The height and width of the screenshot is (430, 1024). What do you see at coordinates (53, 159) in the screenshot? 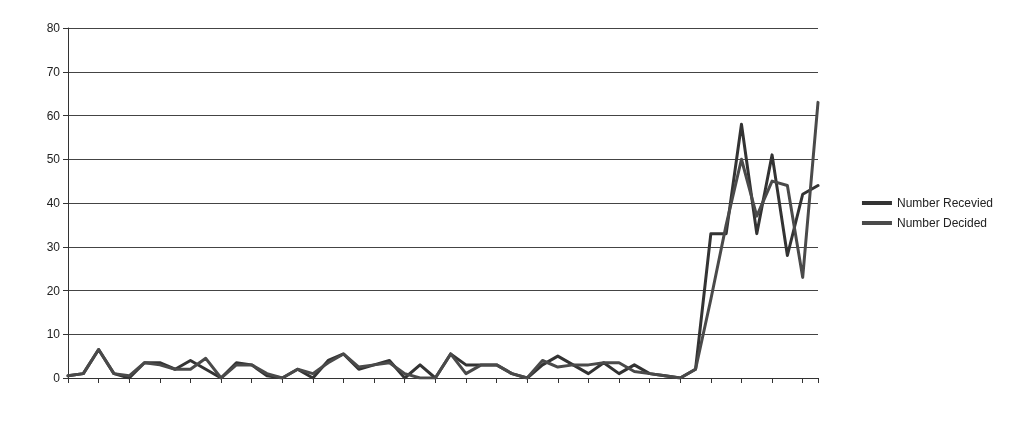
I see `y-tick-label: 50` at bounding box center [53, 159].